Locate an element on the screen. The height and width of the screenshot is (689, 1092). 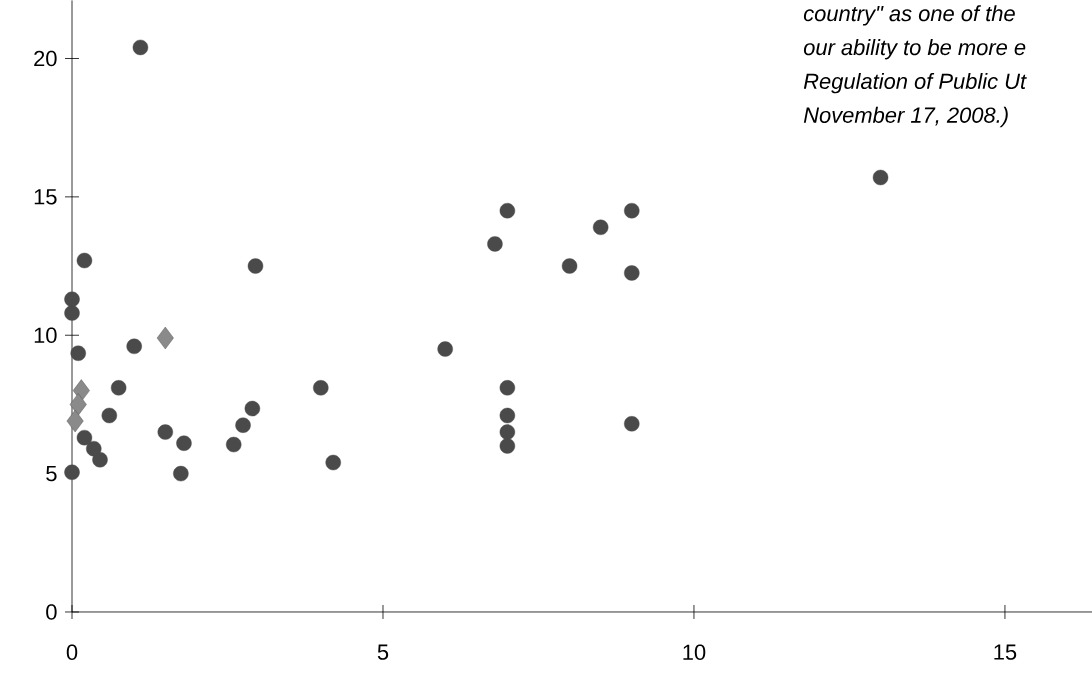
x-tick-label: 0 is located at coordinates (72, 652).